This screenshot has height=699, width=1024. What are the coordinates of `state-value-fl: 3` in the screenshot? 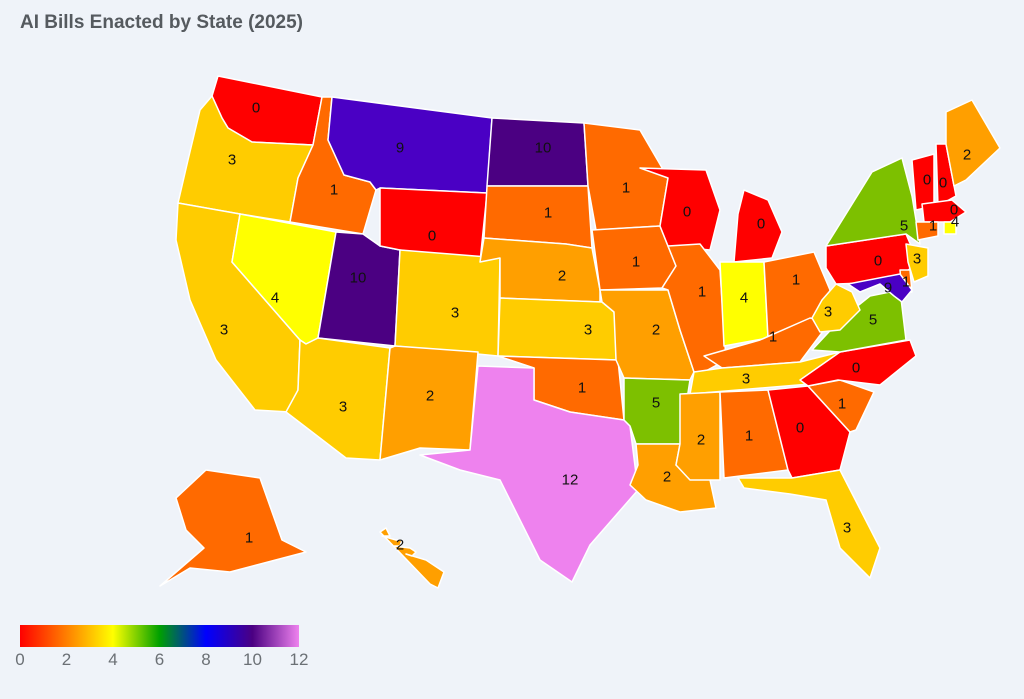 It's located at (847, 528).